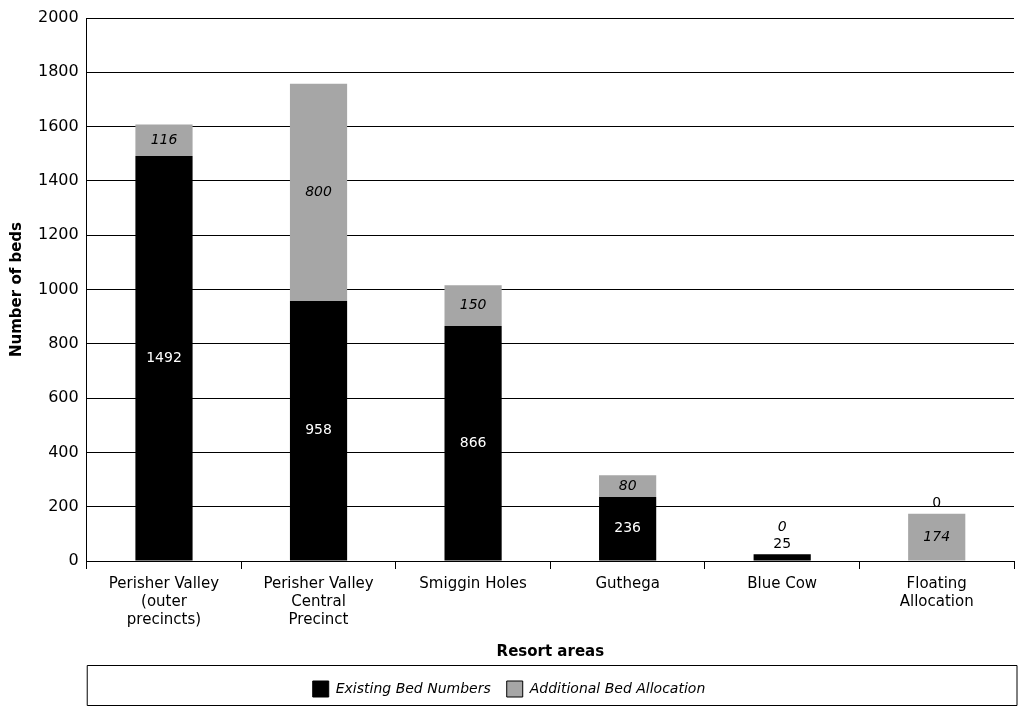 The image size is (1018, 711). I want to click on data-label: 25, so click(782, 542).